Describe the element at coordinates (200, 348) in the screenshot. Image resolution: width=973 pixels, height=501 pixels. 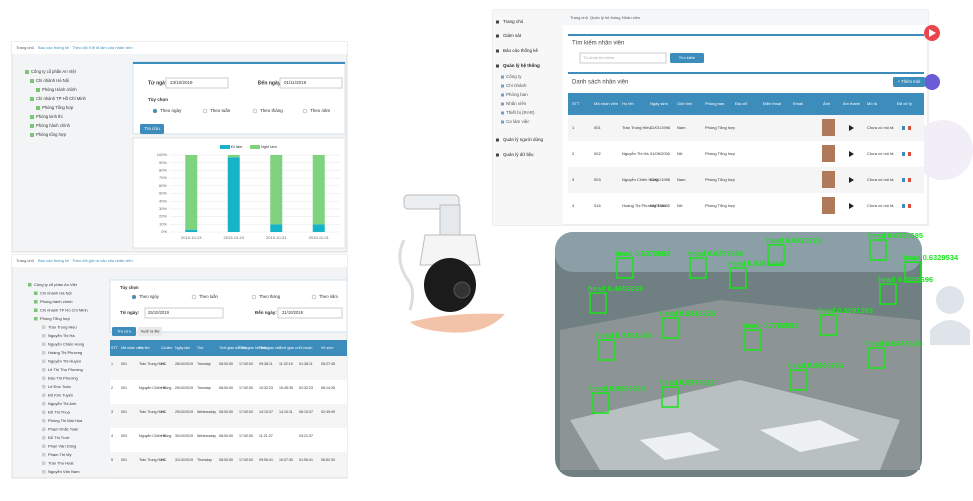
I see `table-header-cell: Thứ` at that location.